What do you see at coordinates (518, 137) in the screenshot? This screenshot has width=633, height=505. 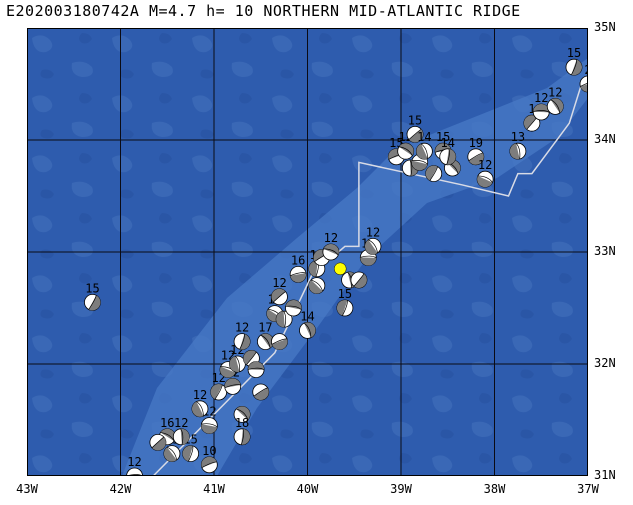 I see `depth-label: 13` at bounding box center [518, 137].